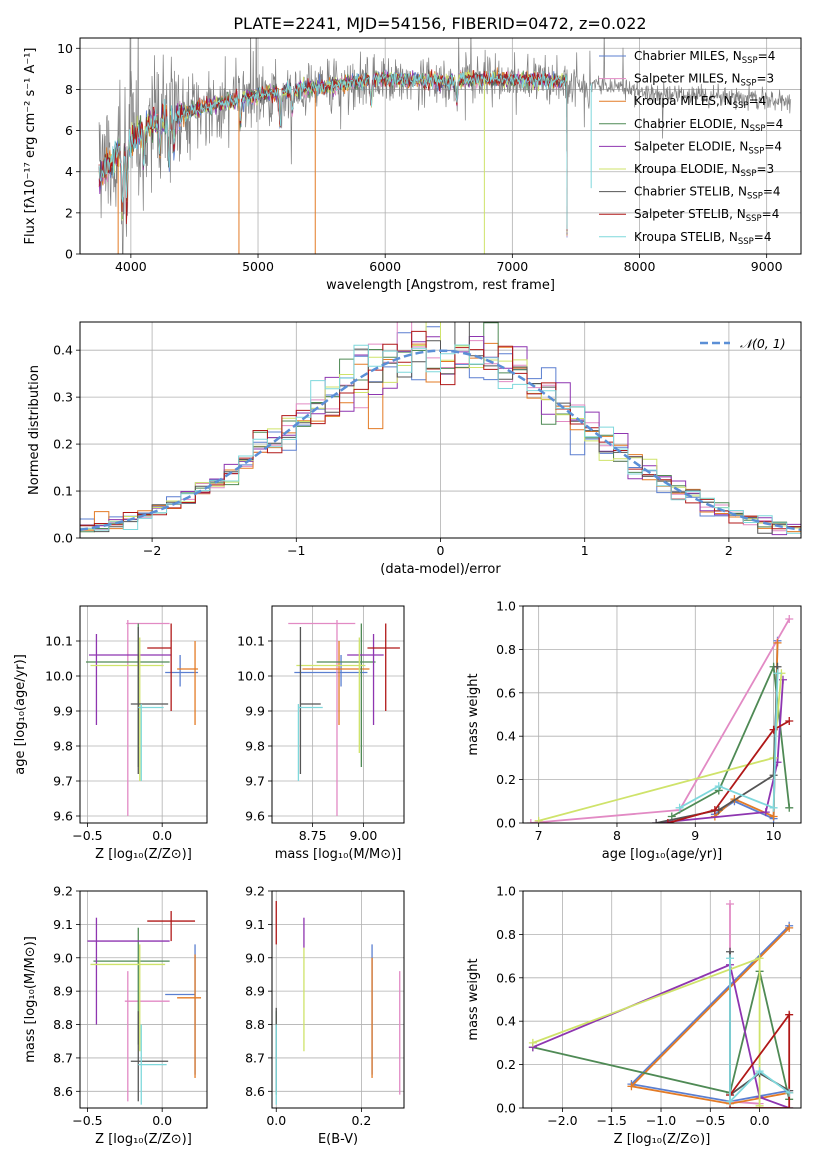  What do you see at coordinates (255, 781) in the screenshot?
I see `y-tick-label: 9.7` at bounding box center [255, 781].